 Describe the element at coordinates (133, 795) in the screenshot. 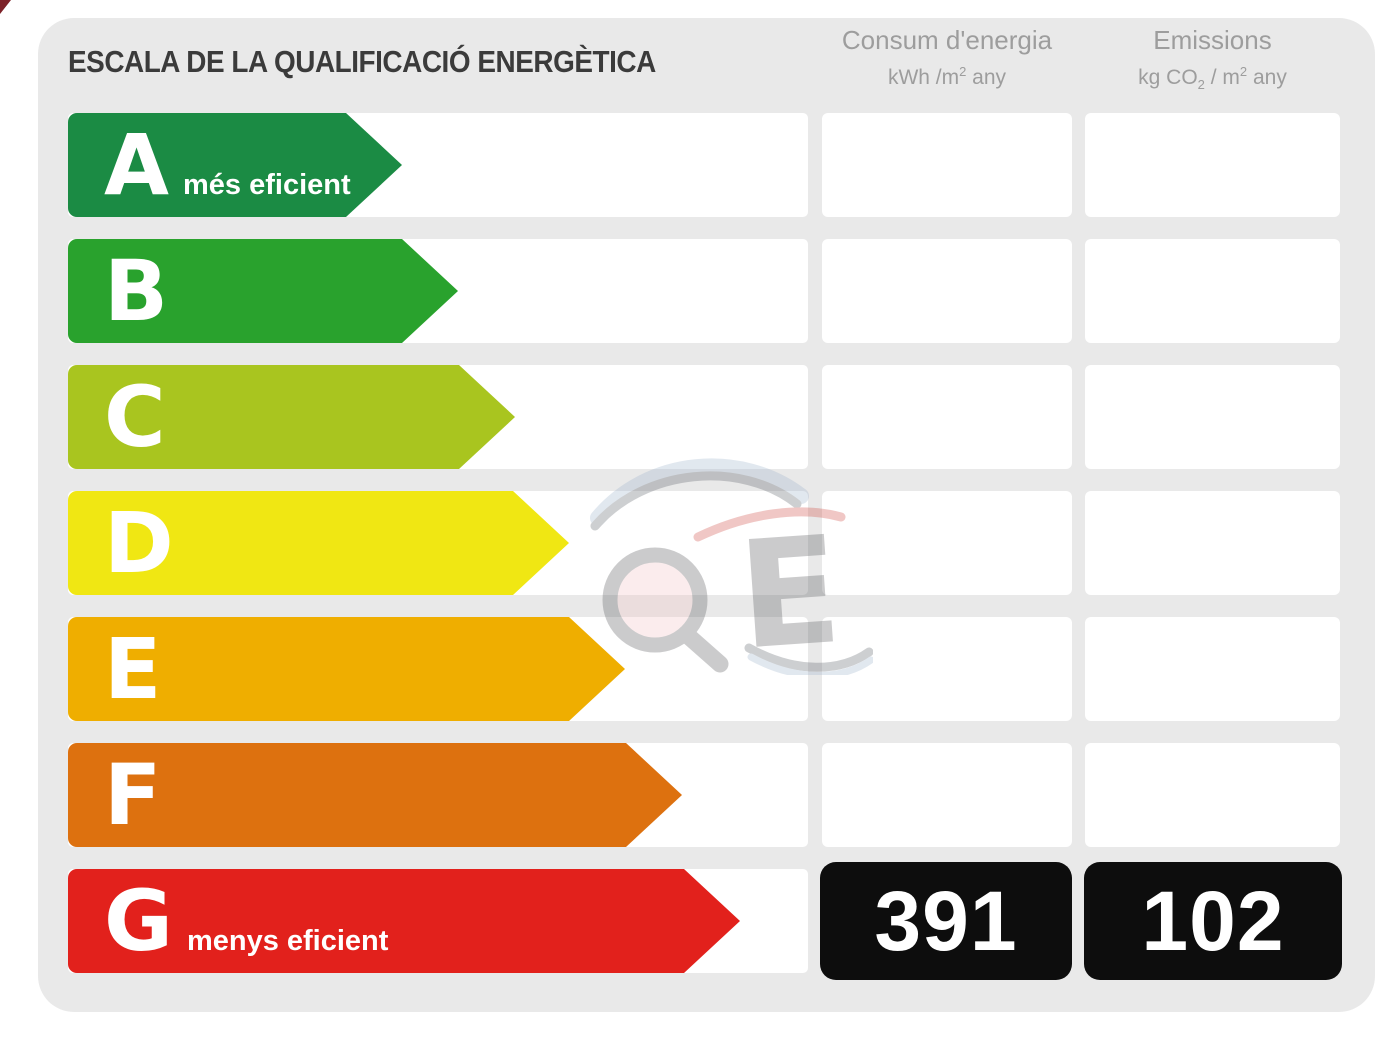

I see `rating-letter: F` at that location.